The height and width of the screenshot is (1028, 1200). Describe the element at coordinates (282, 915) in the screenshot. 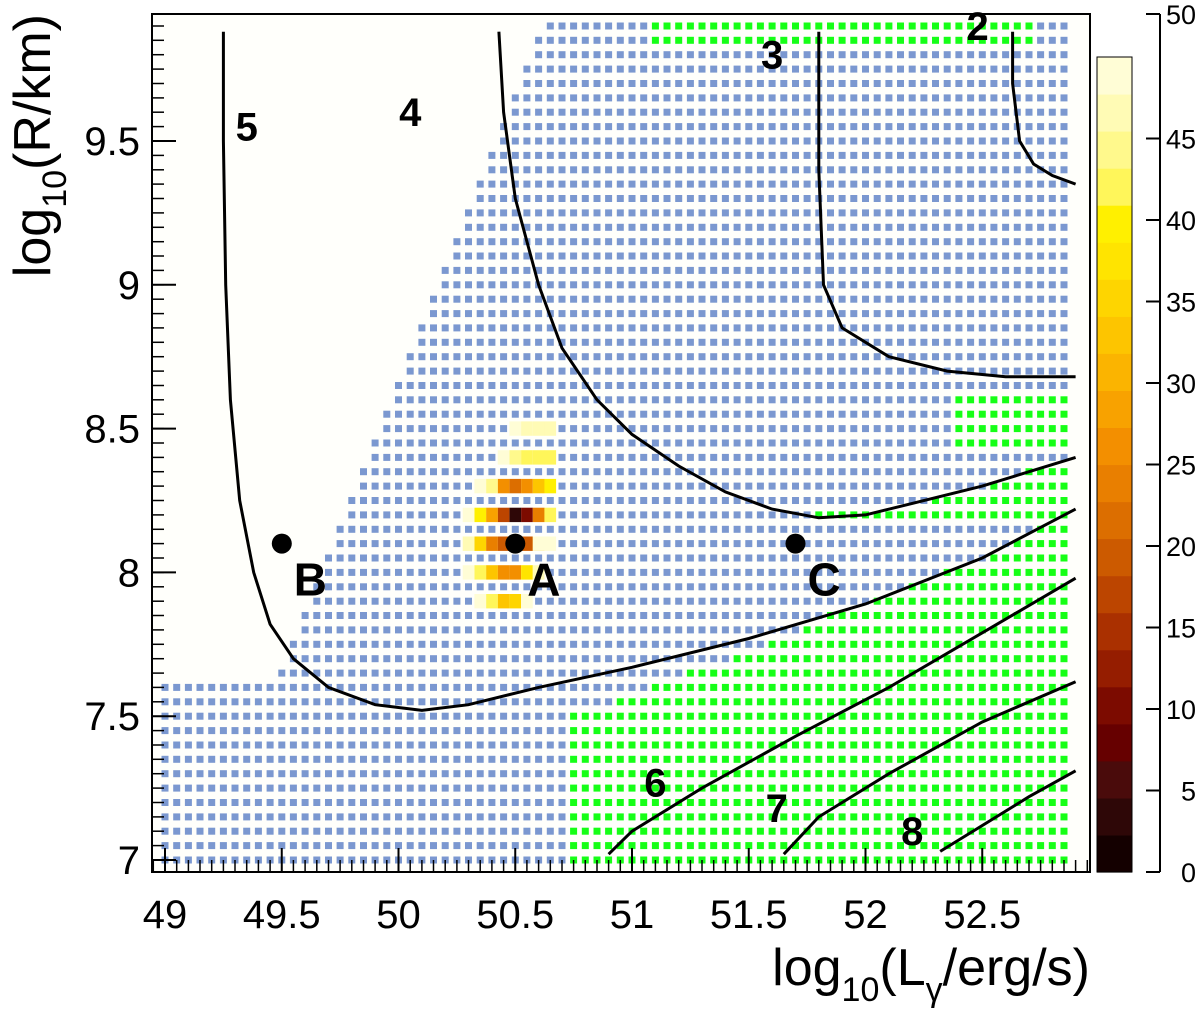

I see `x-tick-label: 49.5` at that location.